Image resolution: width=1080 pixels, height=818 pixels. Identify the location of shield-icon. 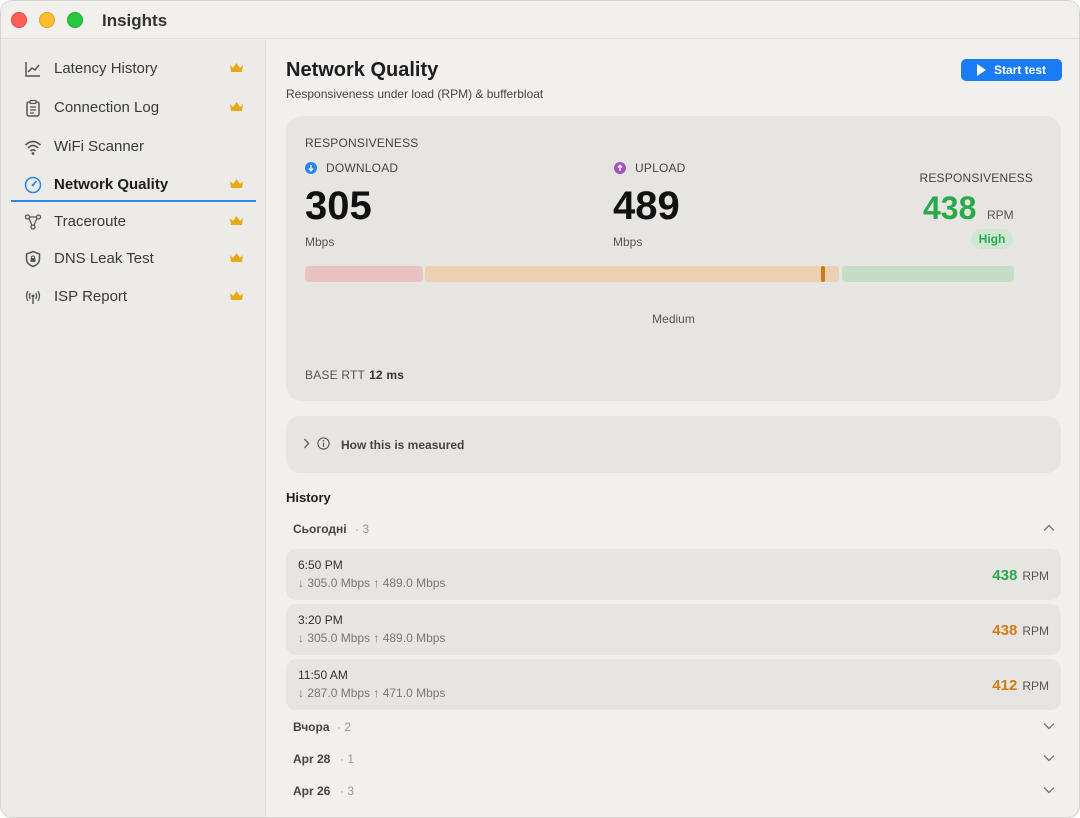
(33, 259).